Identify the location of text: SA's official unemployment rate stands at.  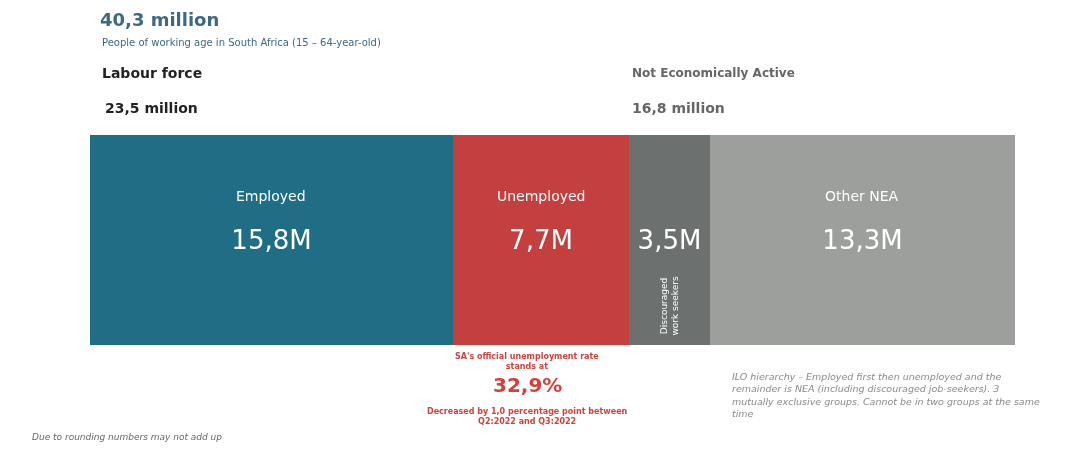
(527, 362).